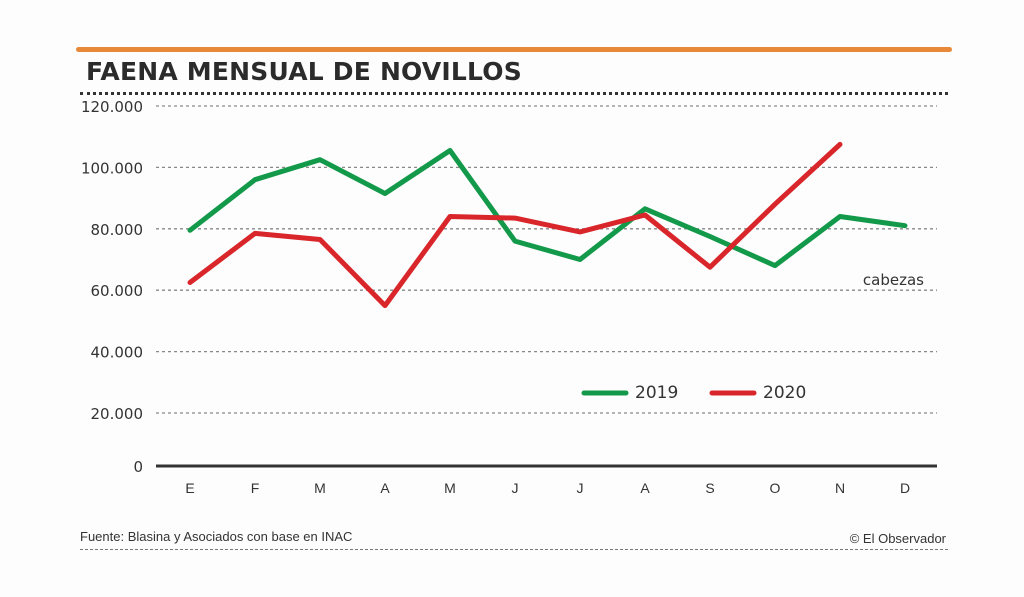 The image size is (1024, 597). I want to click on x-tick-label: O, so click(775, 488).